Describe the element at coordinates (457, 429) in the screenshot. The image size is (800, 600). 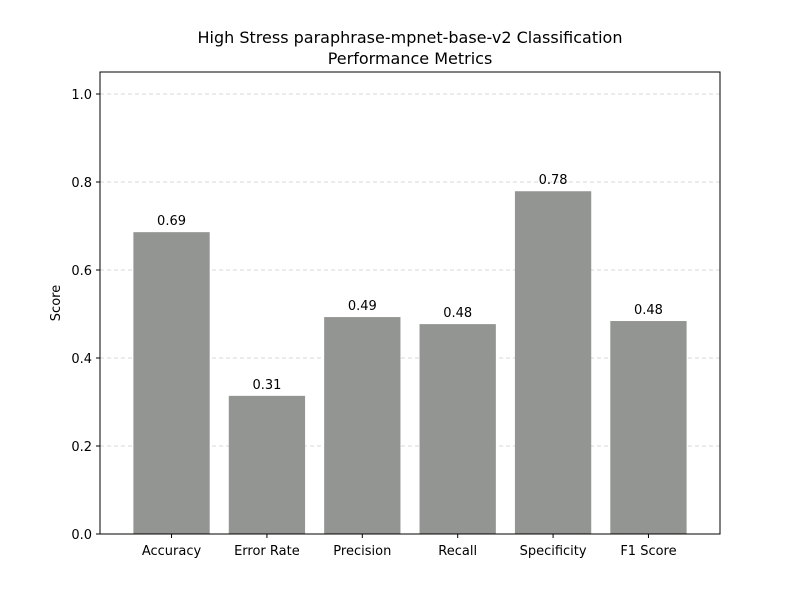
I see `bar-recall` at that location.